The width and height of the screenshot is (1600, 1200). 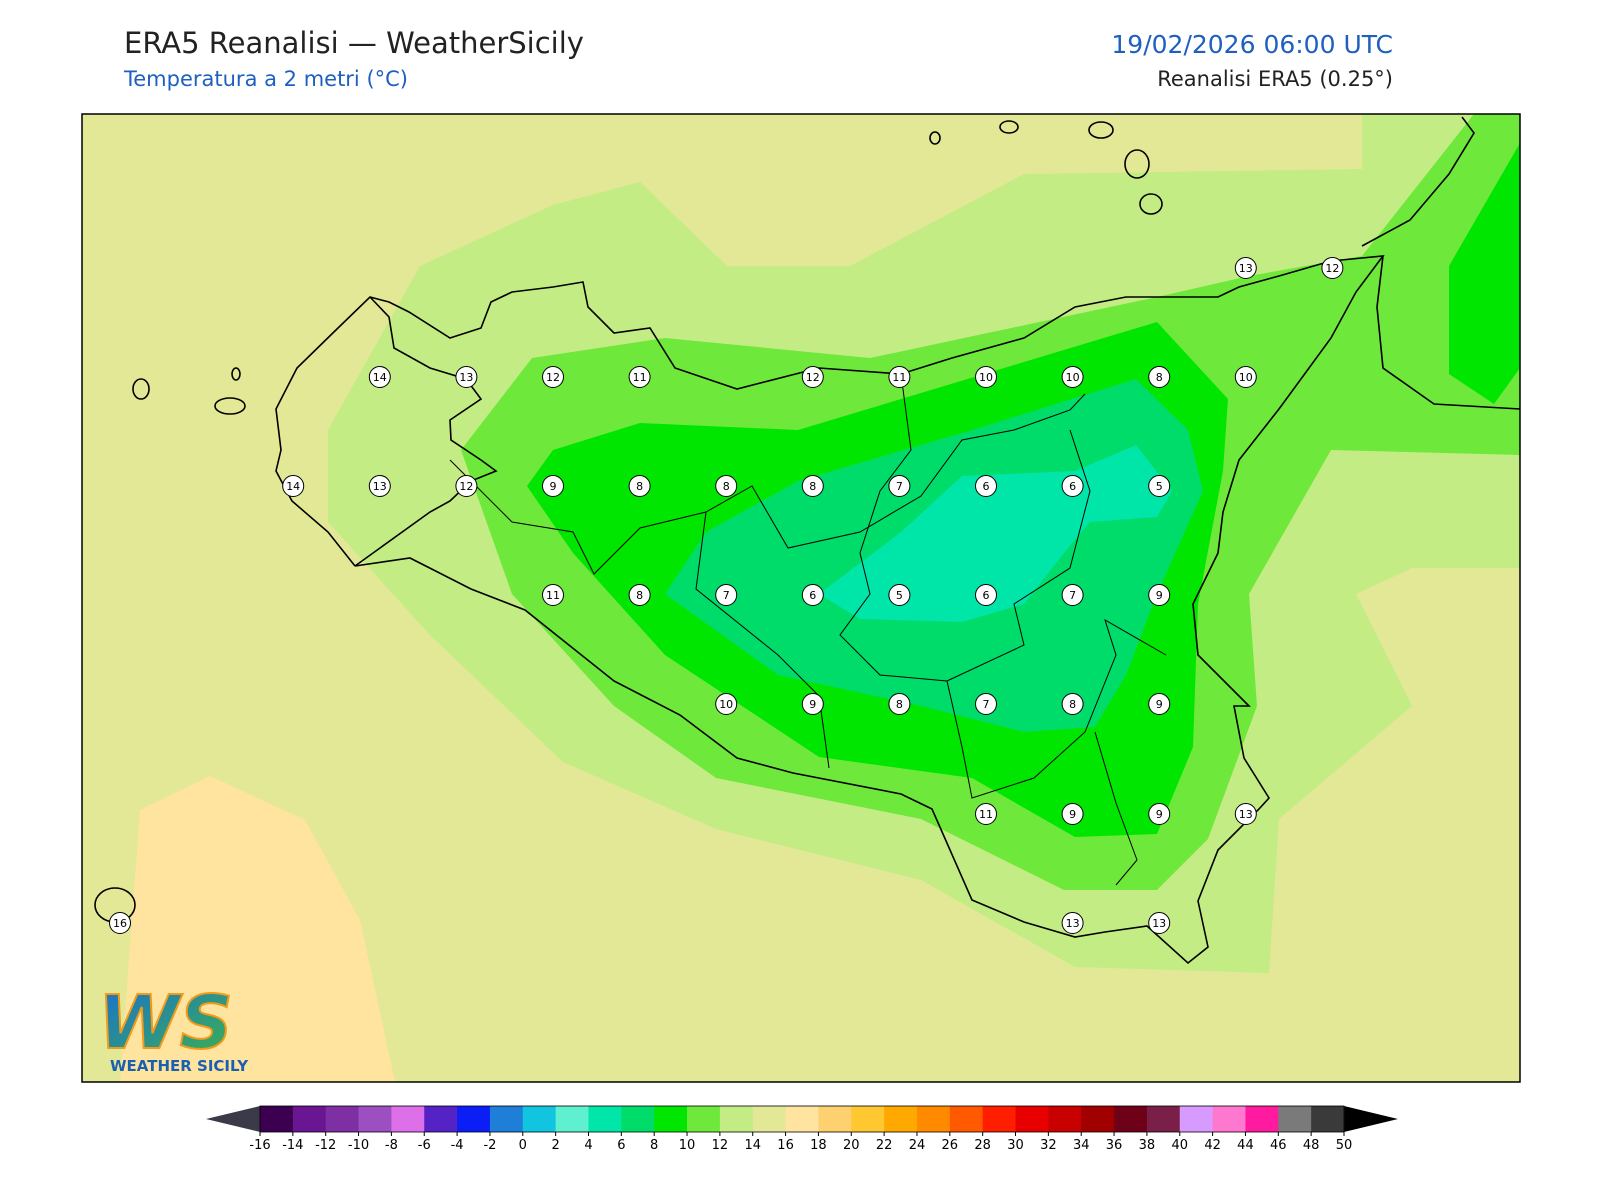 I want to click on grid-value: 16, so click(x=120, y=923).